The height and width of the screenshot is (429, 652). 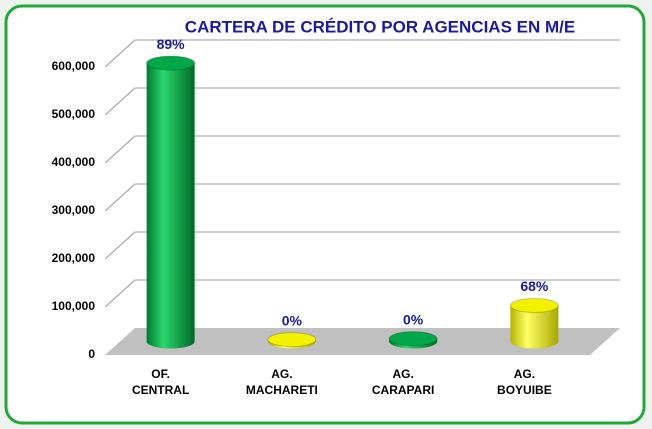 I want to click on x-tick-label-line: OF., so click(x=160, y=374).